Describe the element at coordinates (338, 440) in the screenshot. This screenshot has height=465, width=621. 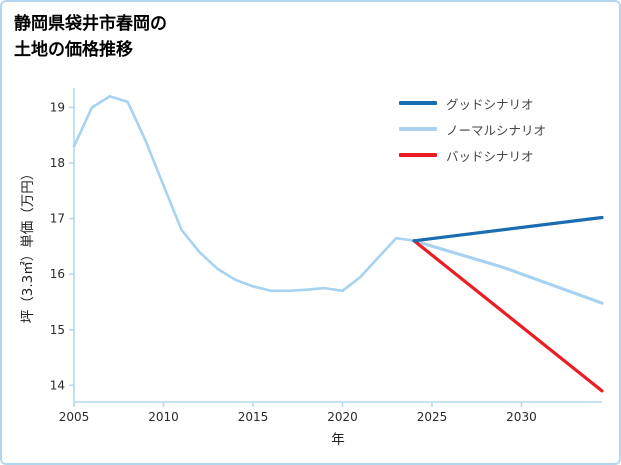
I see `x-axis-label: 年` at that location.